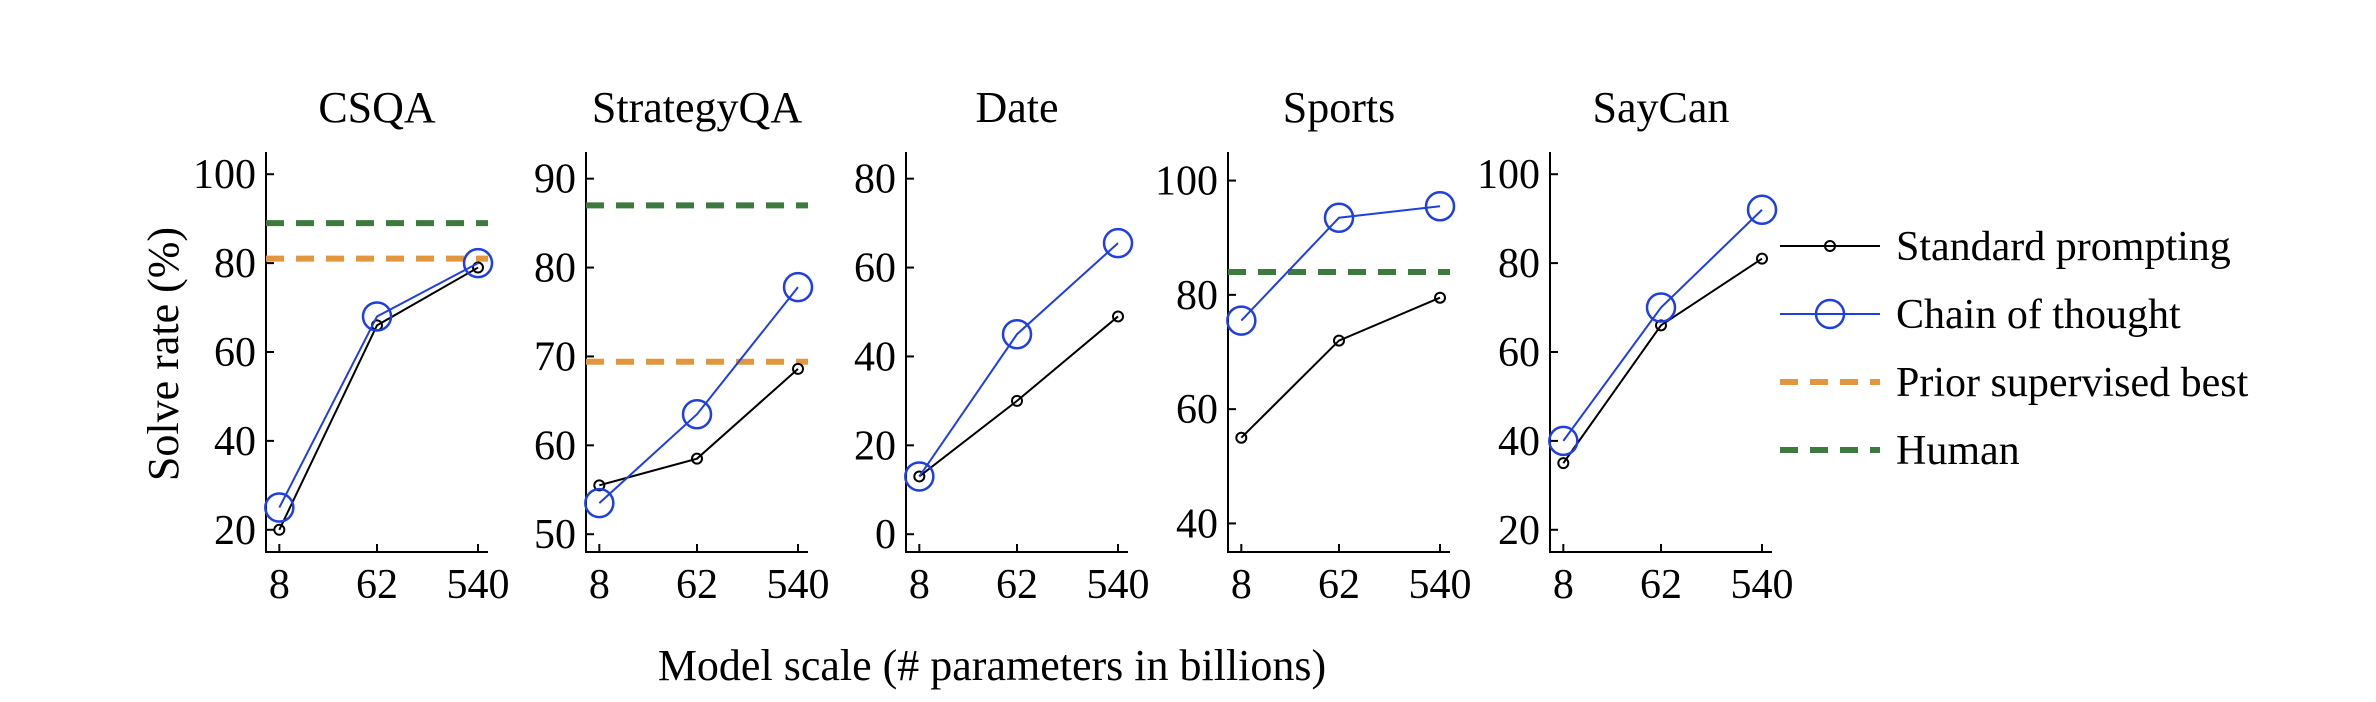 This screenshot has height=702, width=2376. I want to click on legend-entry-standard: Standard prompting, so click(2005, 247).